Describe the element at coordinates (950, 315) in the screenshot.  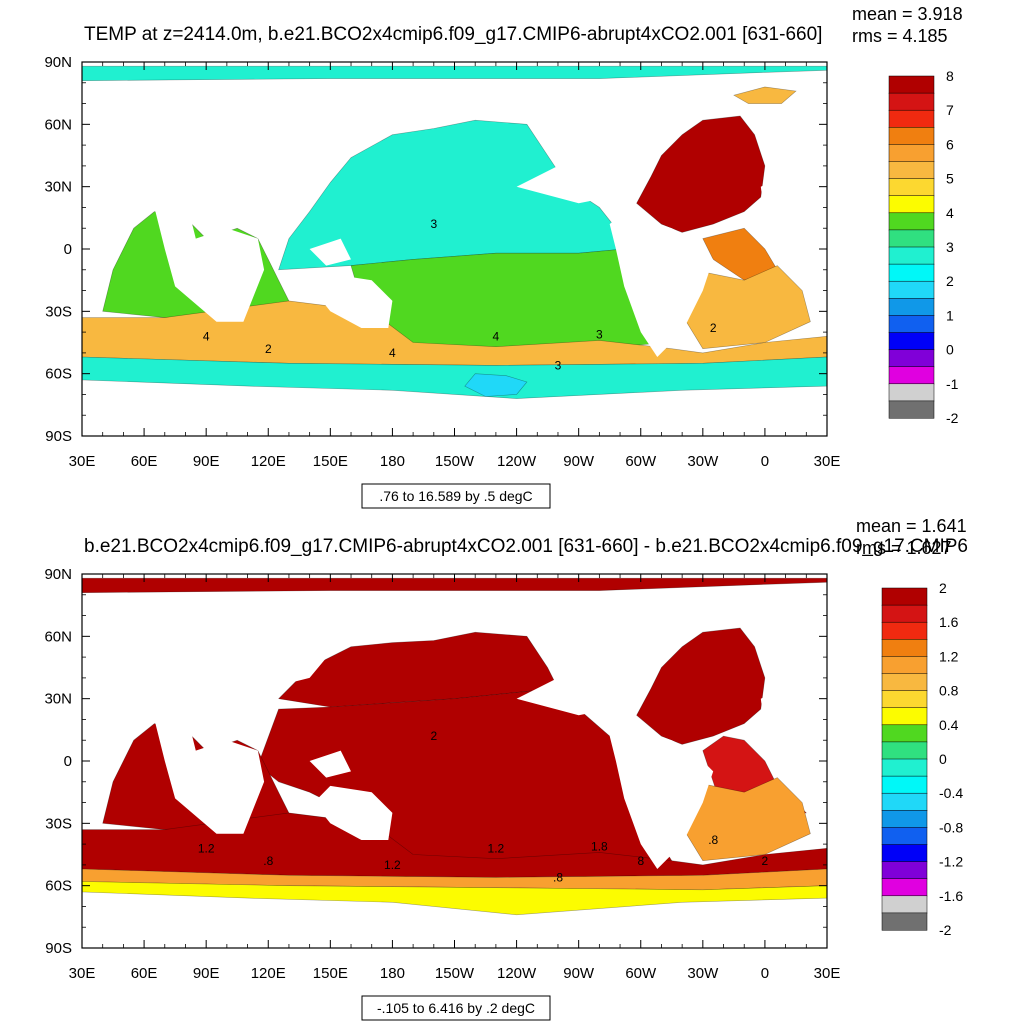
I see `colorbar-label: 1` at that location.